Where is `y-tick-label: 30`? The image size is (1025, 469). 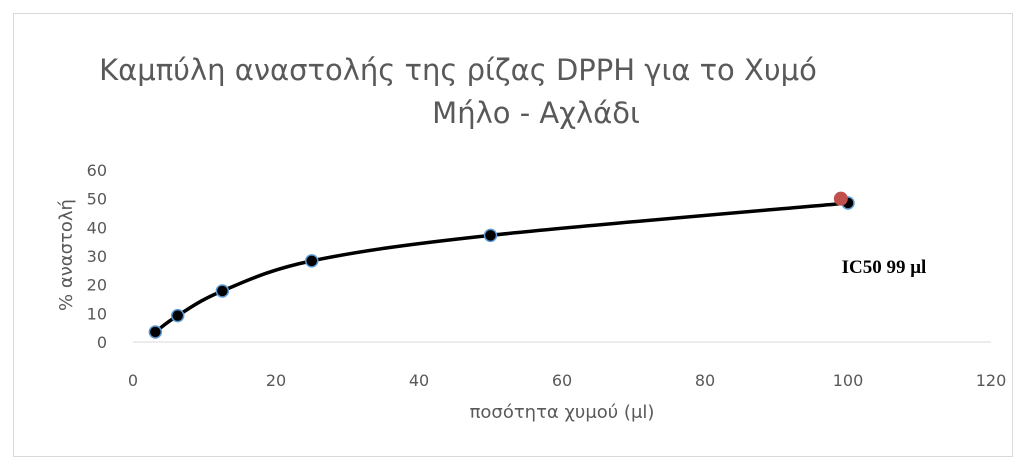
y-tick-label: 30 is located at coordinates (97, 256).